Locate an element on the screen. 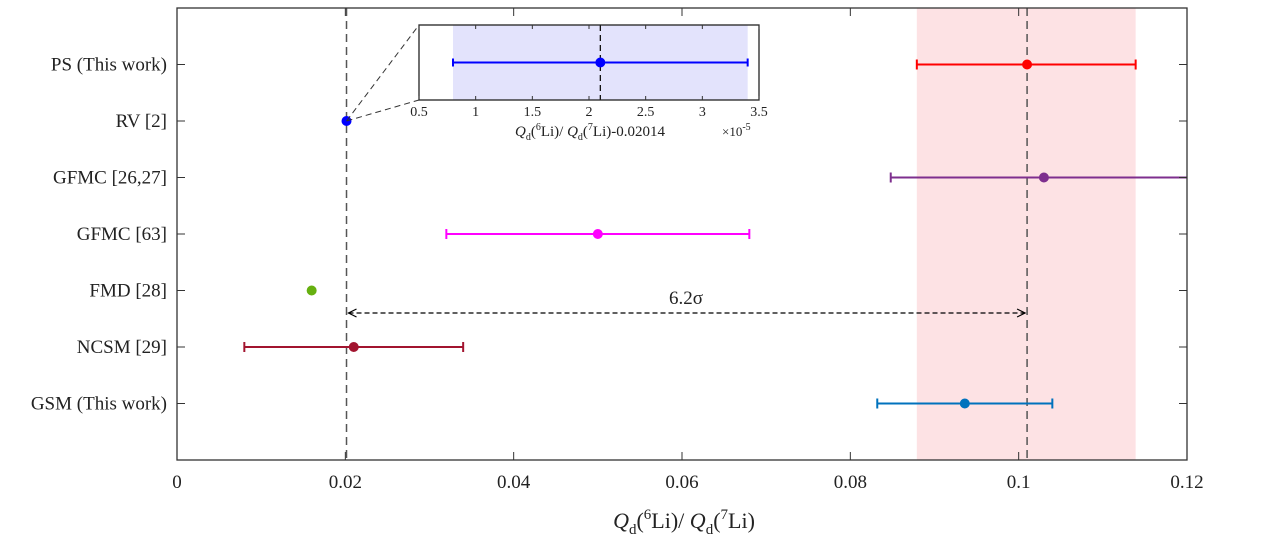  inset-x-tick-label: 0.5 is located at coordinates (419, 112).